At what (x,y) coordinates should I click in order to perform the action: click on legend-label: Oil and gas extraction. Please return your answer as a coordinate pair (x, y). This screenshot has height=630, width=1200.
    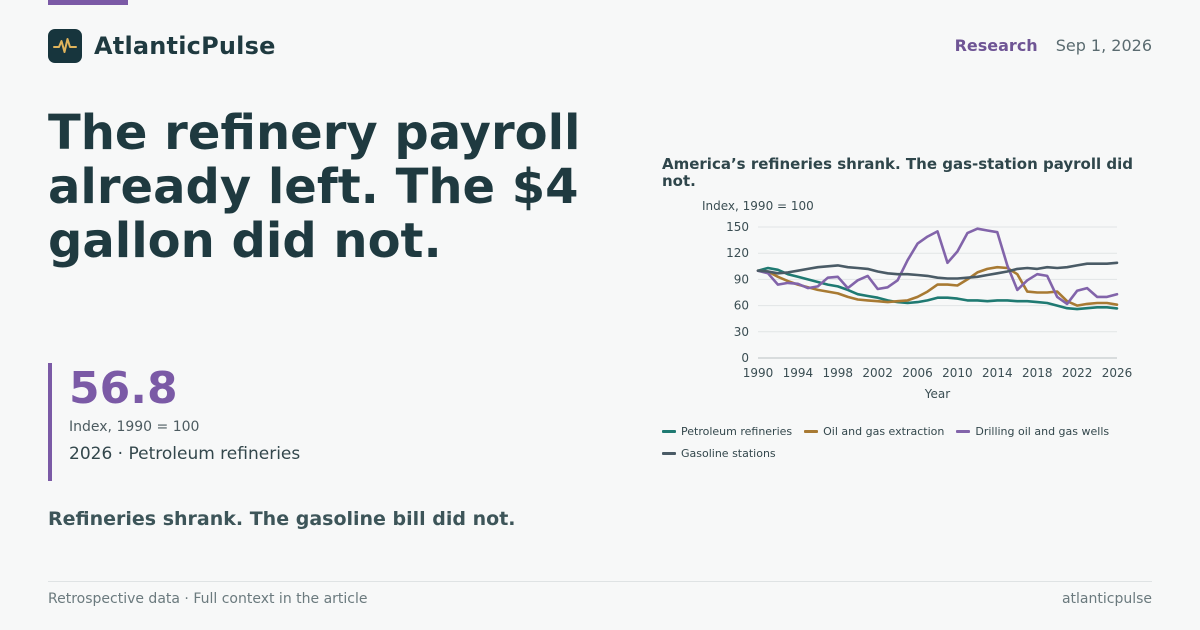
    Looking at the image, I should click on (884, 431).